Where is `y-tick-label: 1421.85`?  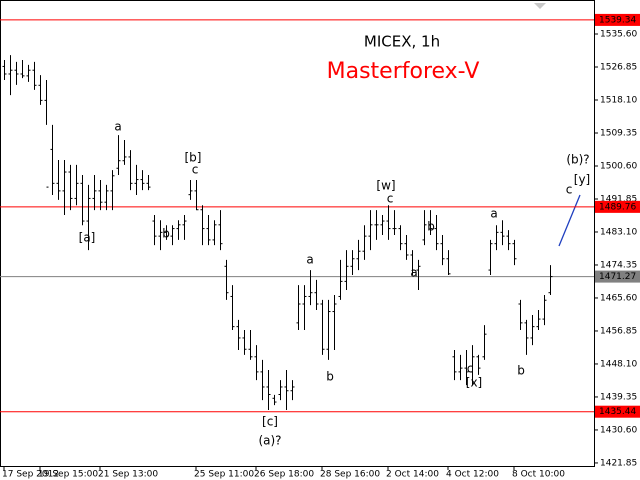
y-tick-label: 1421.85 is located at coordinates (618, 463).